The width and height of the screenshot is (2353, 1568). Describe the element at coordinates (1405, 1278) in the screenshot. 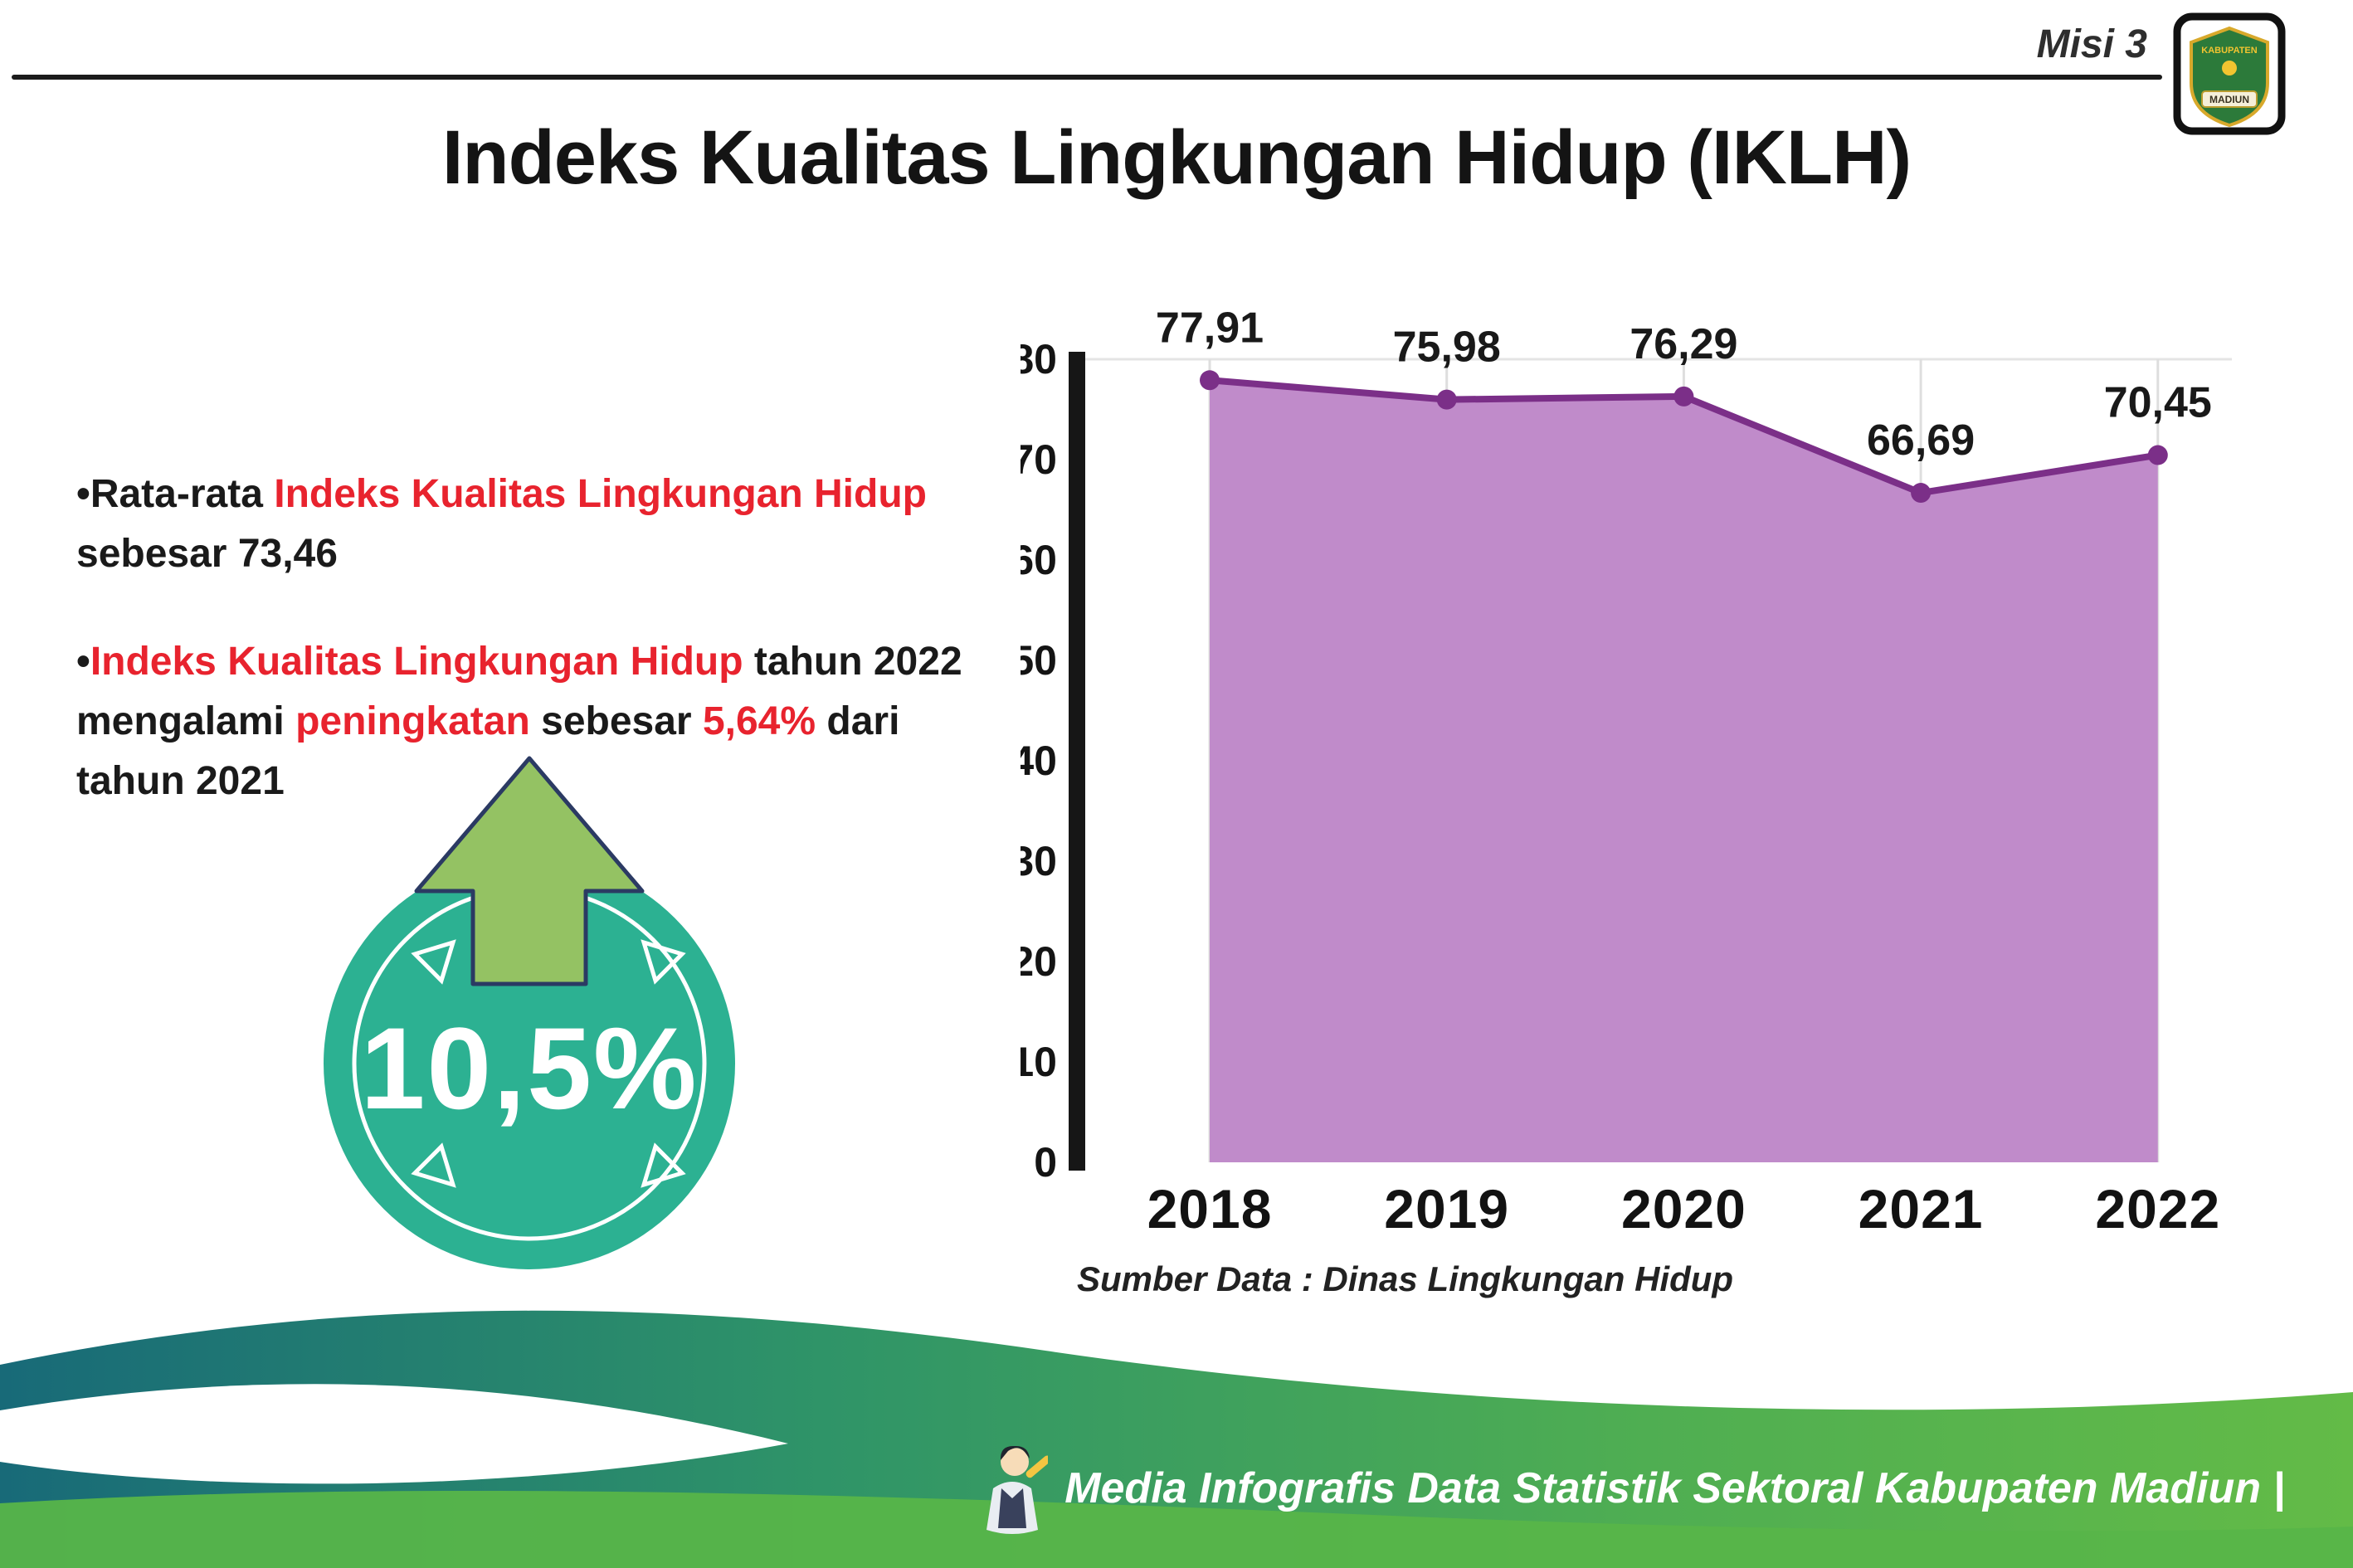

I see `chart-source: Sumber Data : Dinas Lingkungan Hidup` at that location.